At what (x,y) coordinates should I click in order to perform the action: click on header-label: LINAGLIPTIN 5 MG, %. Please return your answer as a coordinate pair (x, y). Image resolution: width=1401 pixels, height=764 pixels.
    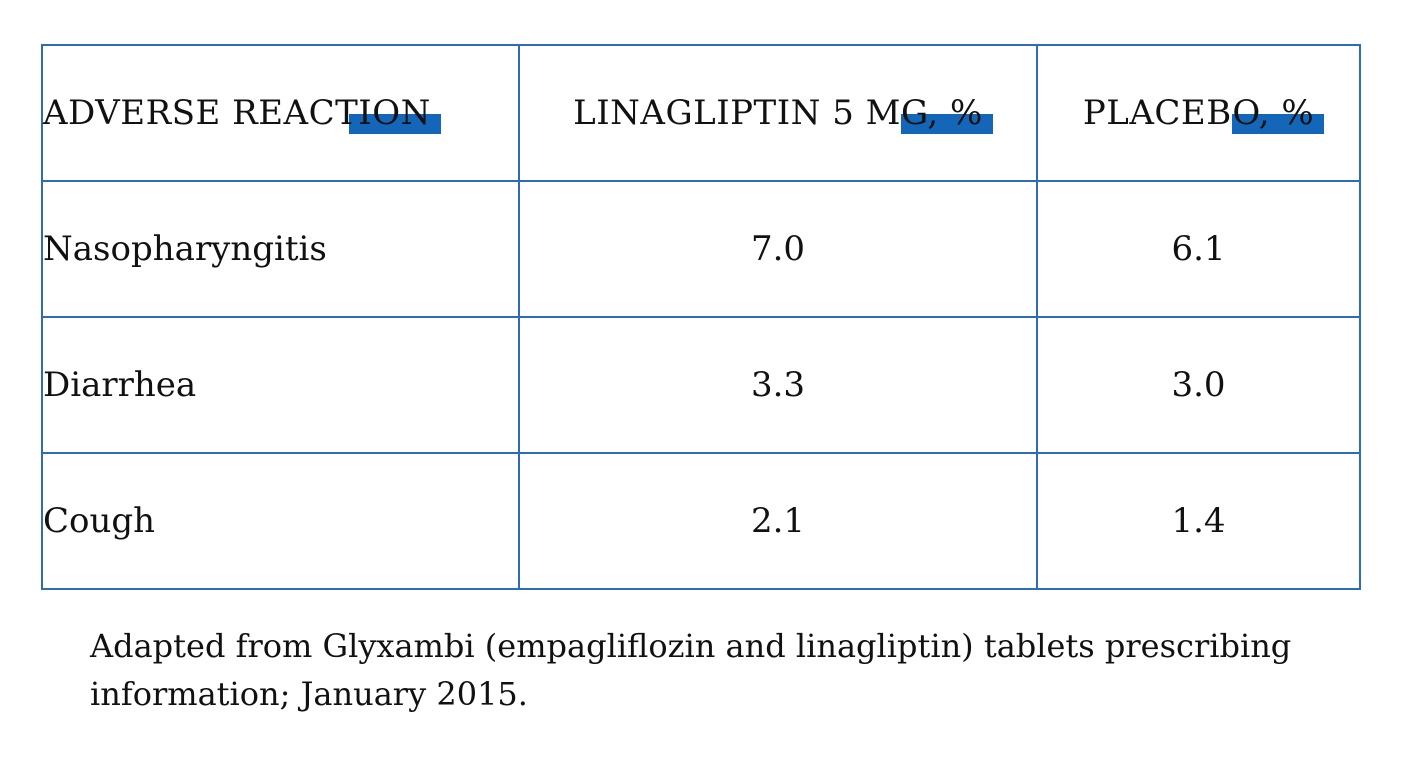
    Looking at the image, I should click on (778, 113).